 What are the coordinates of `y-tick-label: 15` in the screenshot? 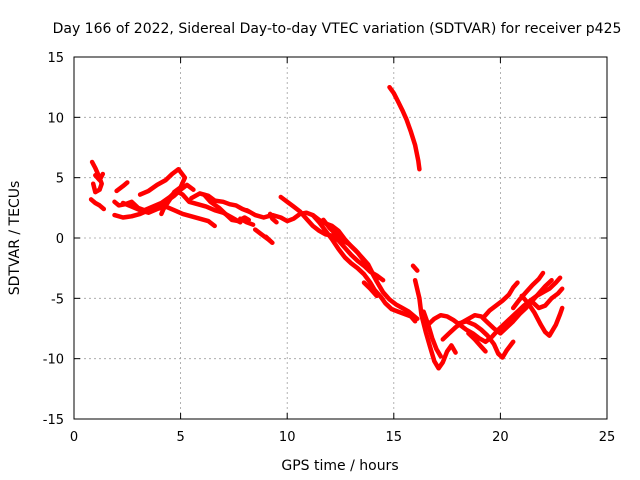 It's located at (55, 58).